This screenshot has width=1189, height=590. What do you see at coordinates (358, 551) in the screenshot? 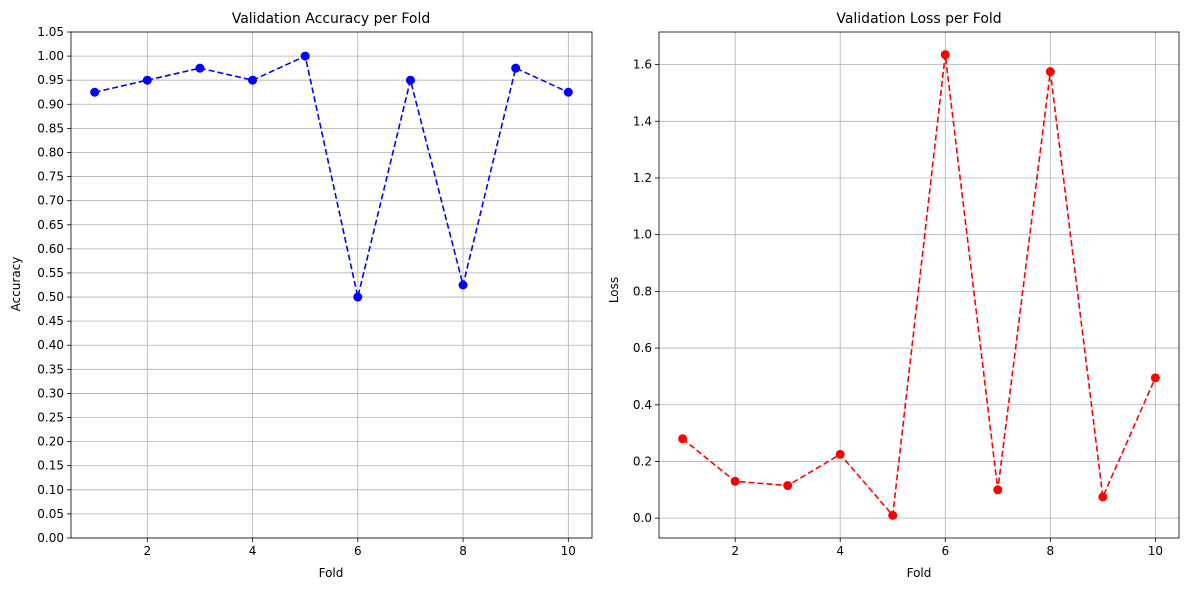
I see `accuracy-x-tick-label: 6` at bounding box center [358, 551].